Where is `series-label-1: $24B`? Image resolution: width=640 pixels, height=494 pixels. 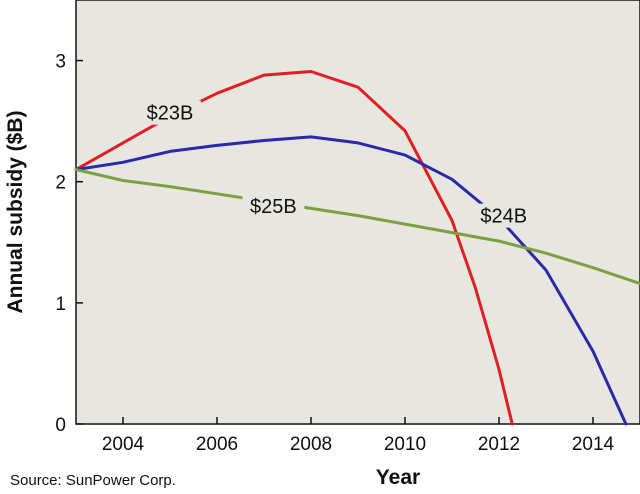 series-label-1: $24B is located at coordinates (503, 217).